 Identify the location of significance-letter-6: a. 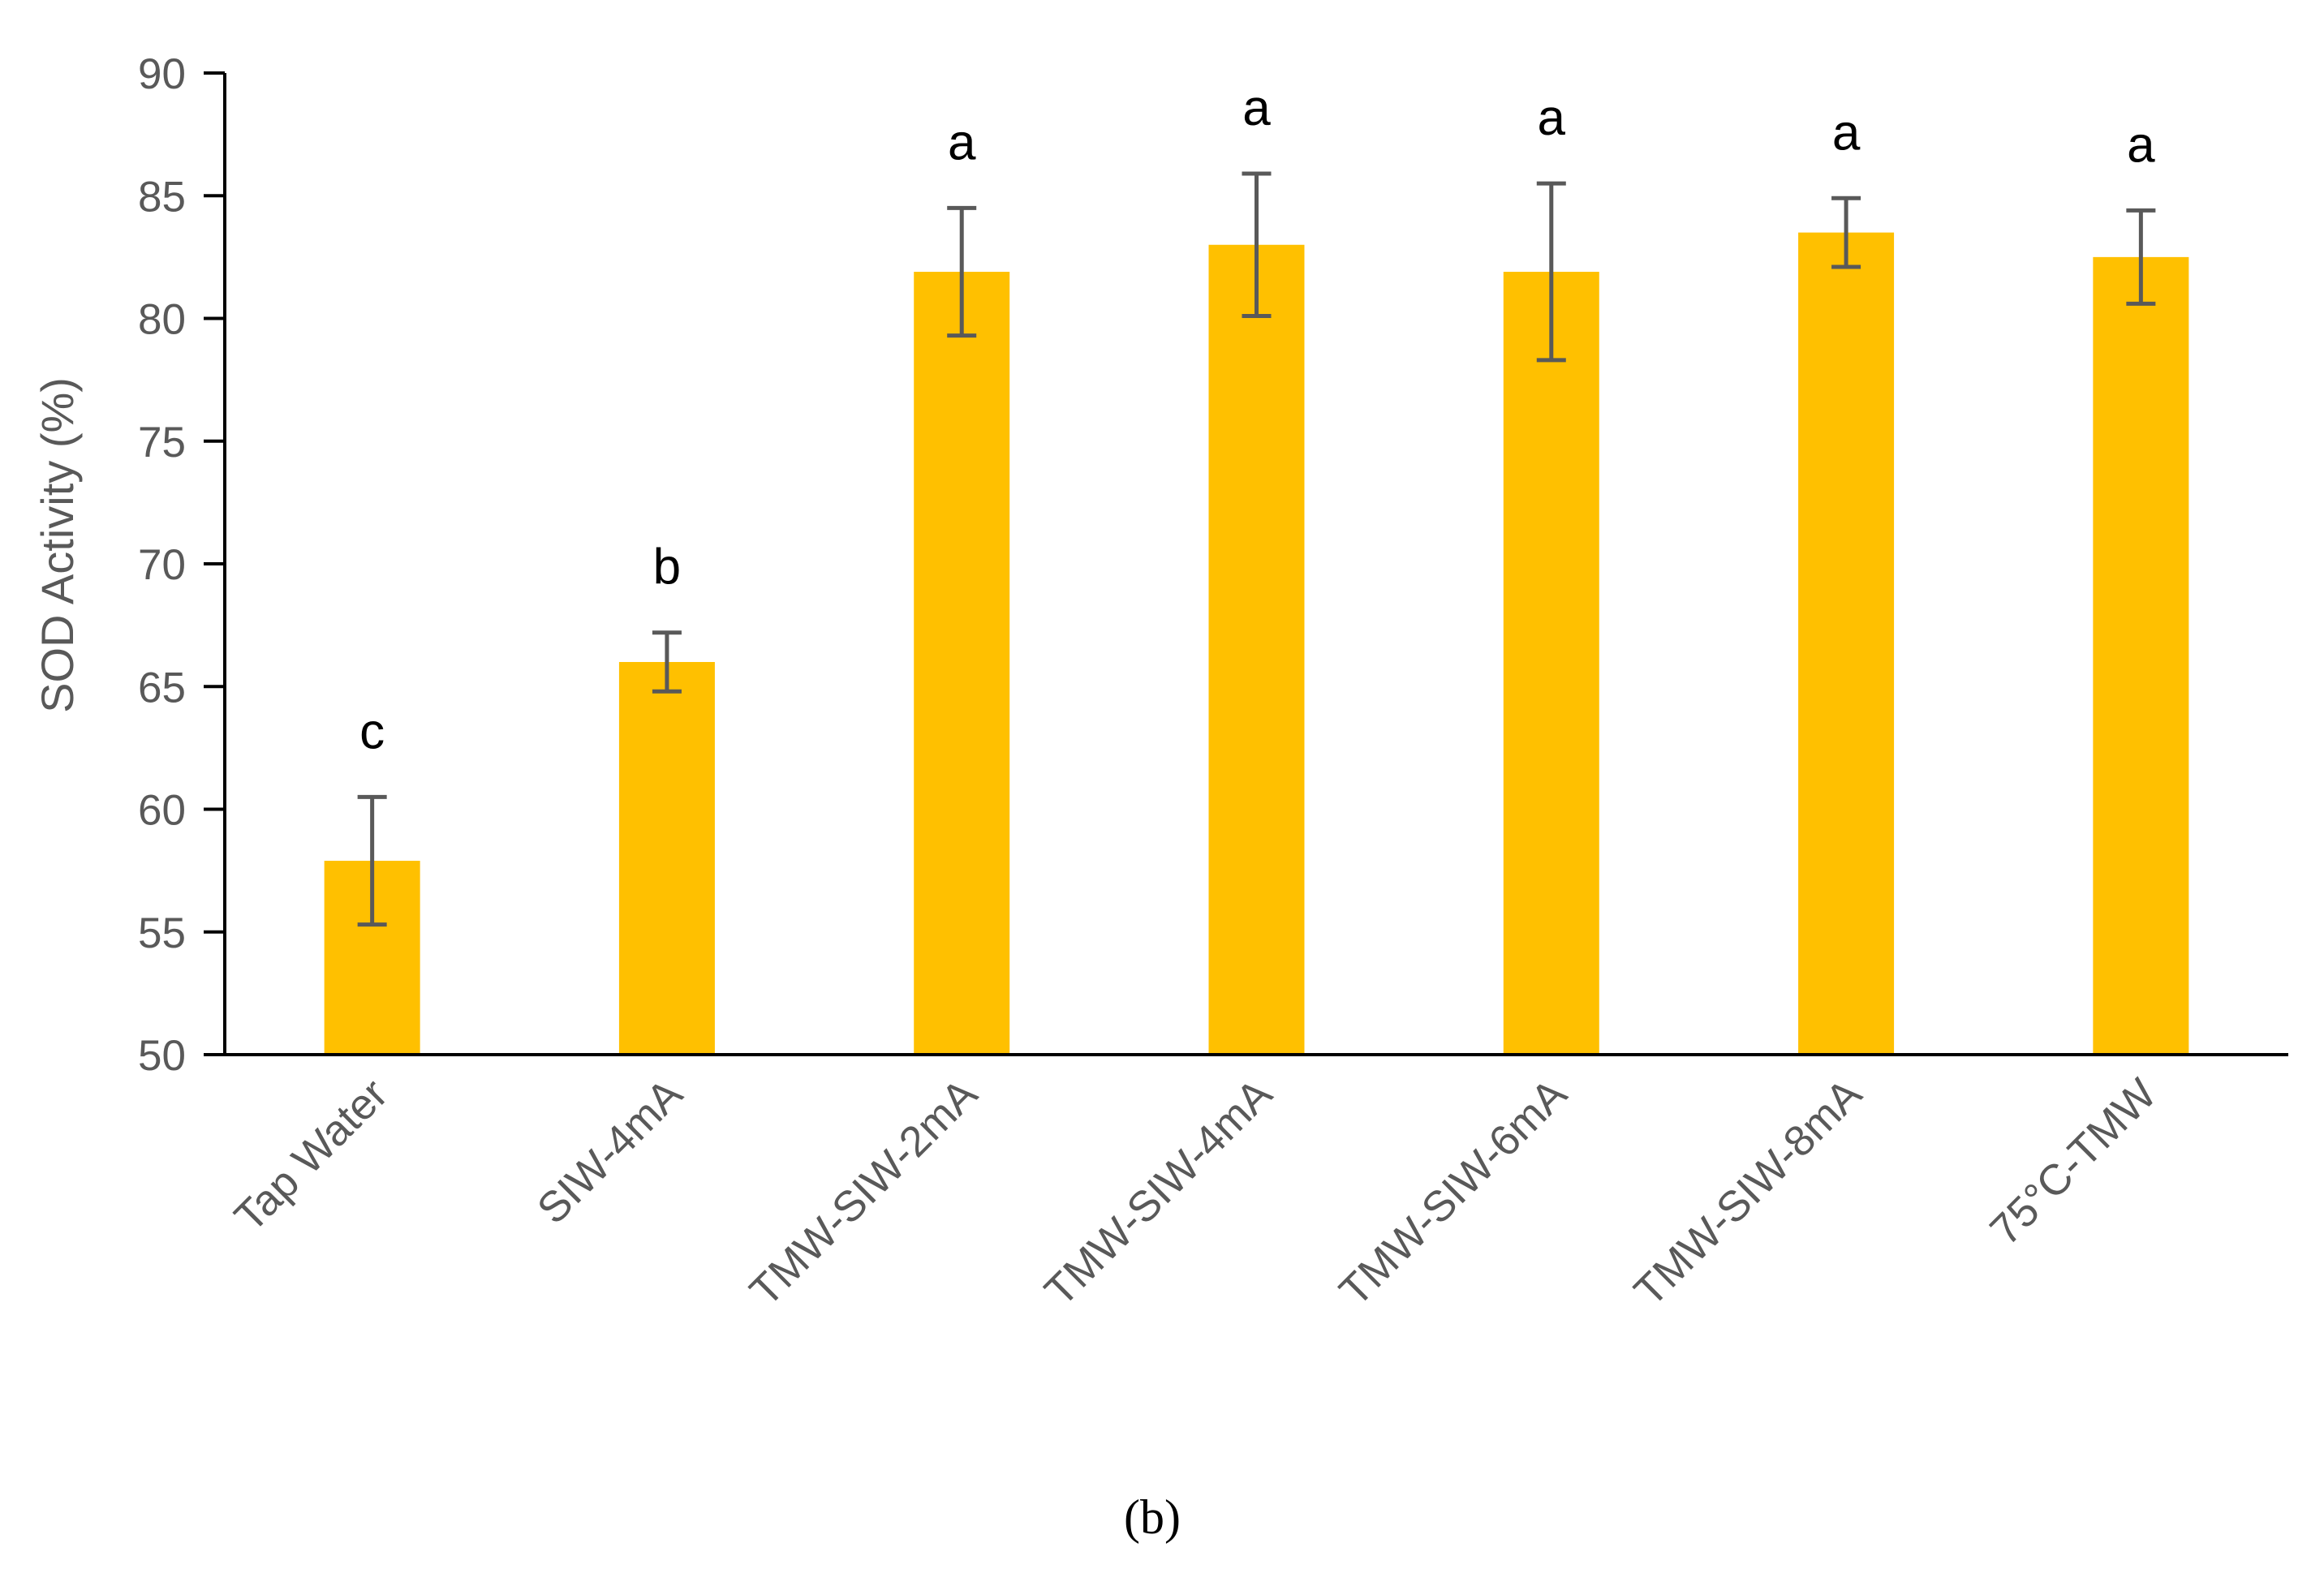
(1846, 133).